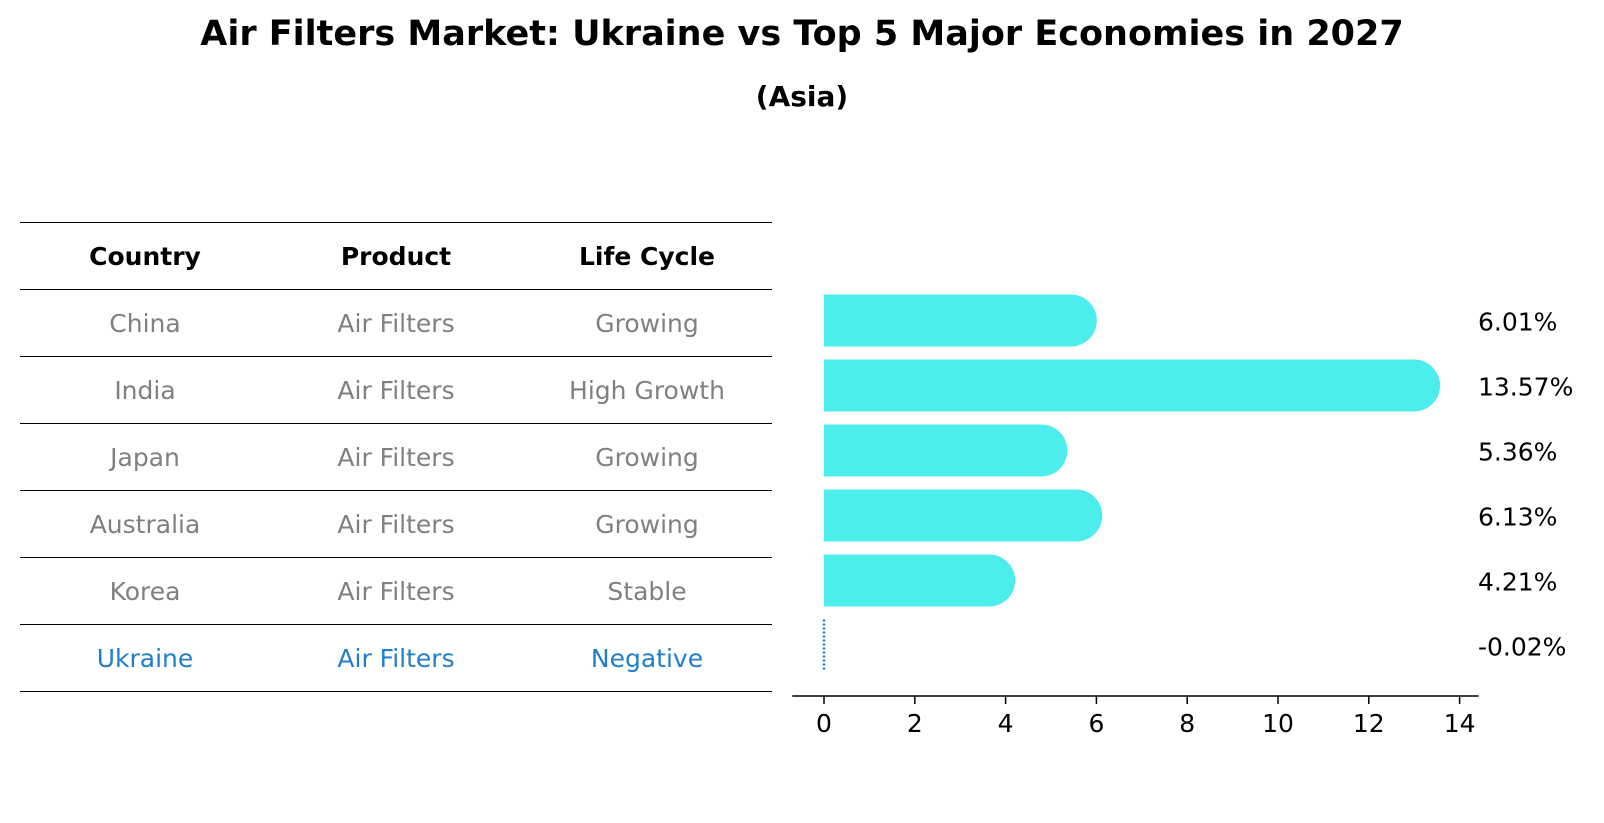 This screenshot has width=1604, height=823. What do you see at coordinates (1278, 723) in the screenshot?
I see `x-tick-label: 10` at bounding box center [1278, 723].